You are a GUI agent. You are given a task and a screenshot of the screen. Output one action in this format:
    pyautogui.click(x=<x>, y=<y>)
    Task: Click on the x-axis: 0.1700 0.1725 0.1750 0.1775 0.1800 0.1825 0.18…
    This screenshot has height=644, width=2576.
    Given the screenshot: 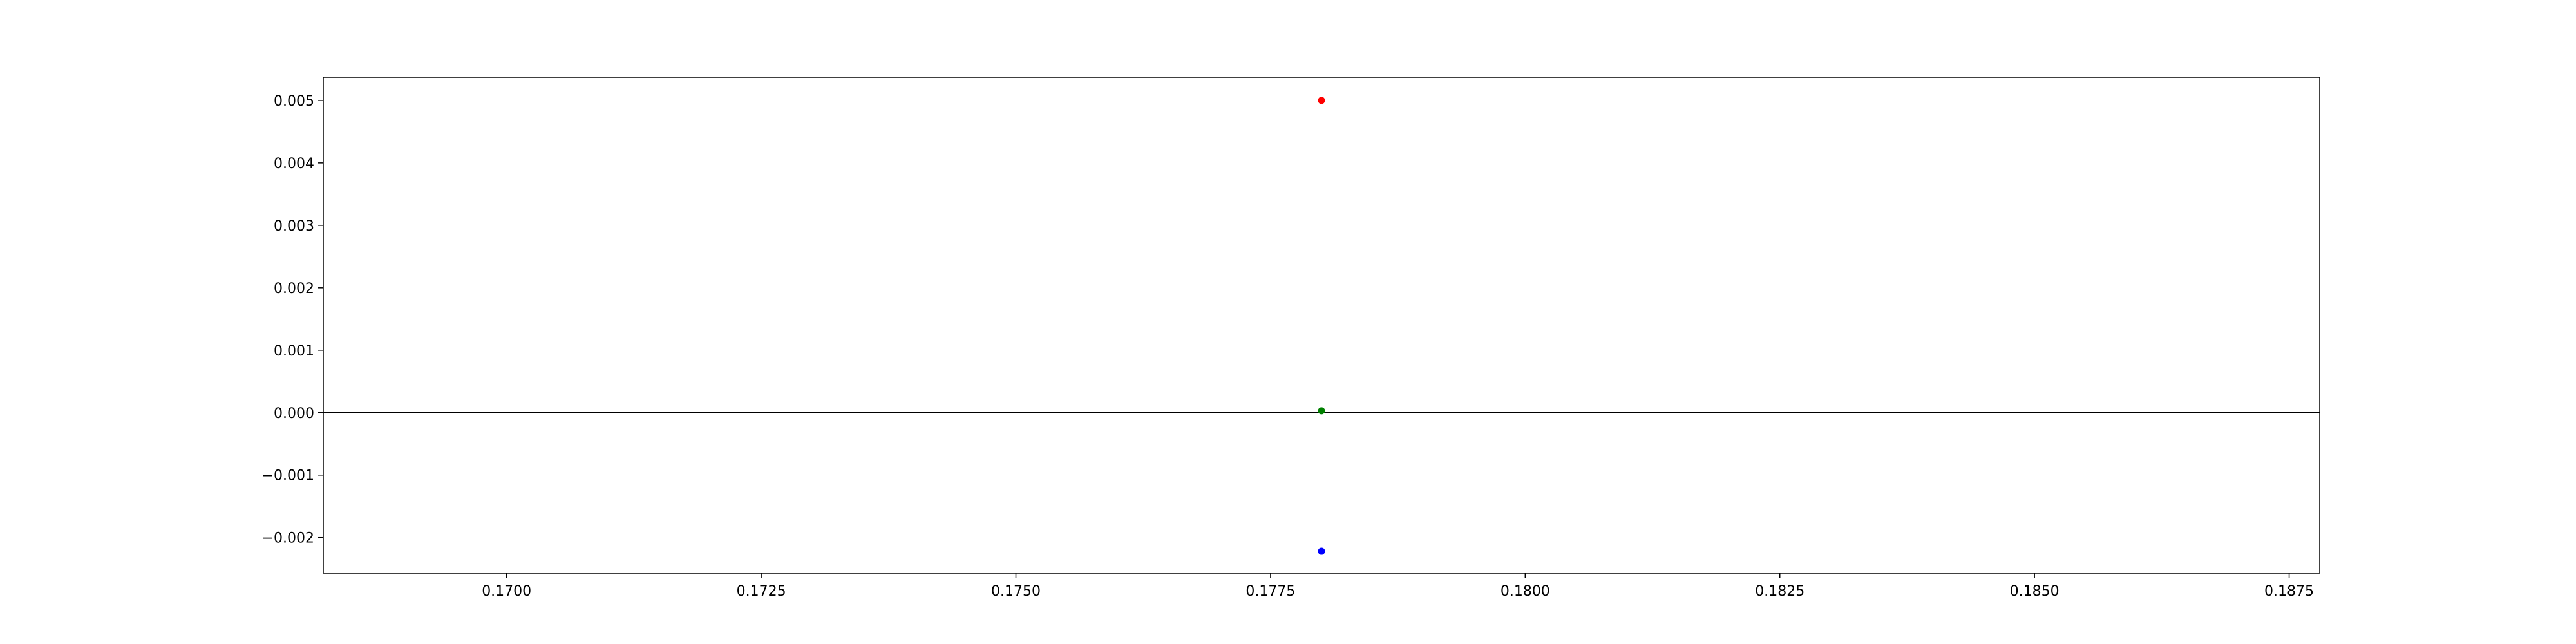 What is the action you would take?
    pyautogui.click(x=1398, y=587)
    